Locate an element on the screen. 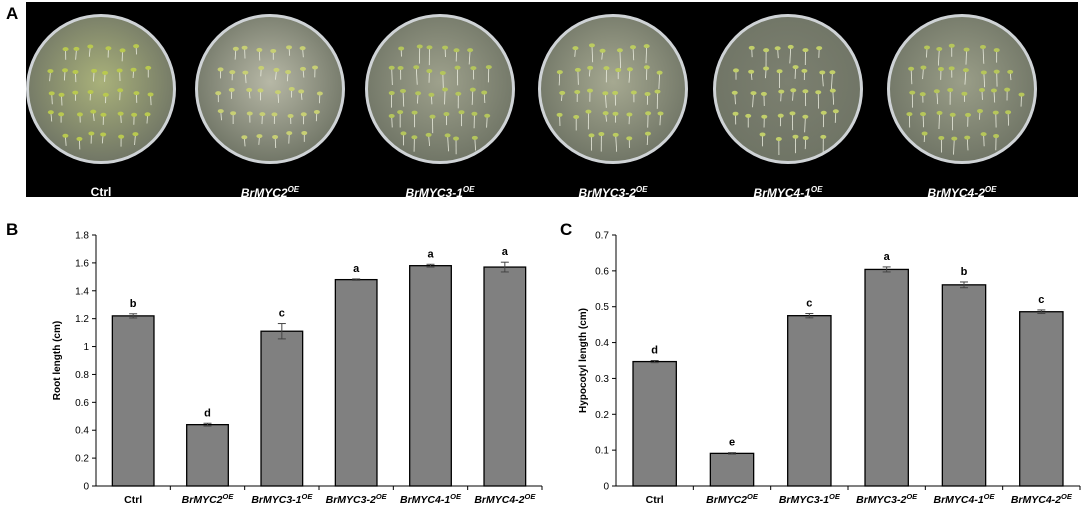 This screenshot has height=507, width=1084. dish-label: BrMYC4-1OE is located at coordinates (788, 192).